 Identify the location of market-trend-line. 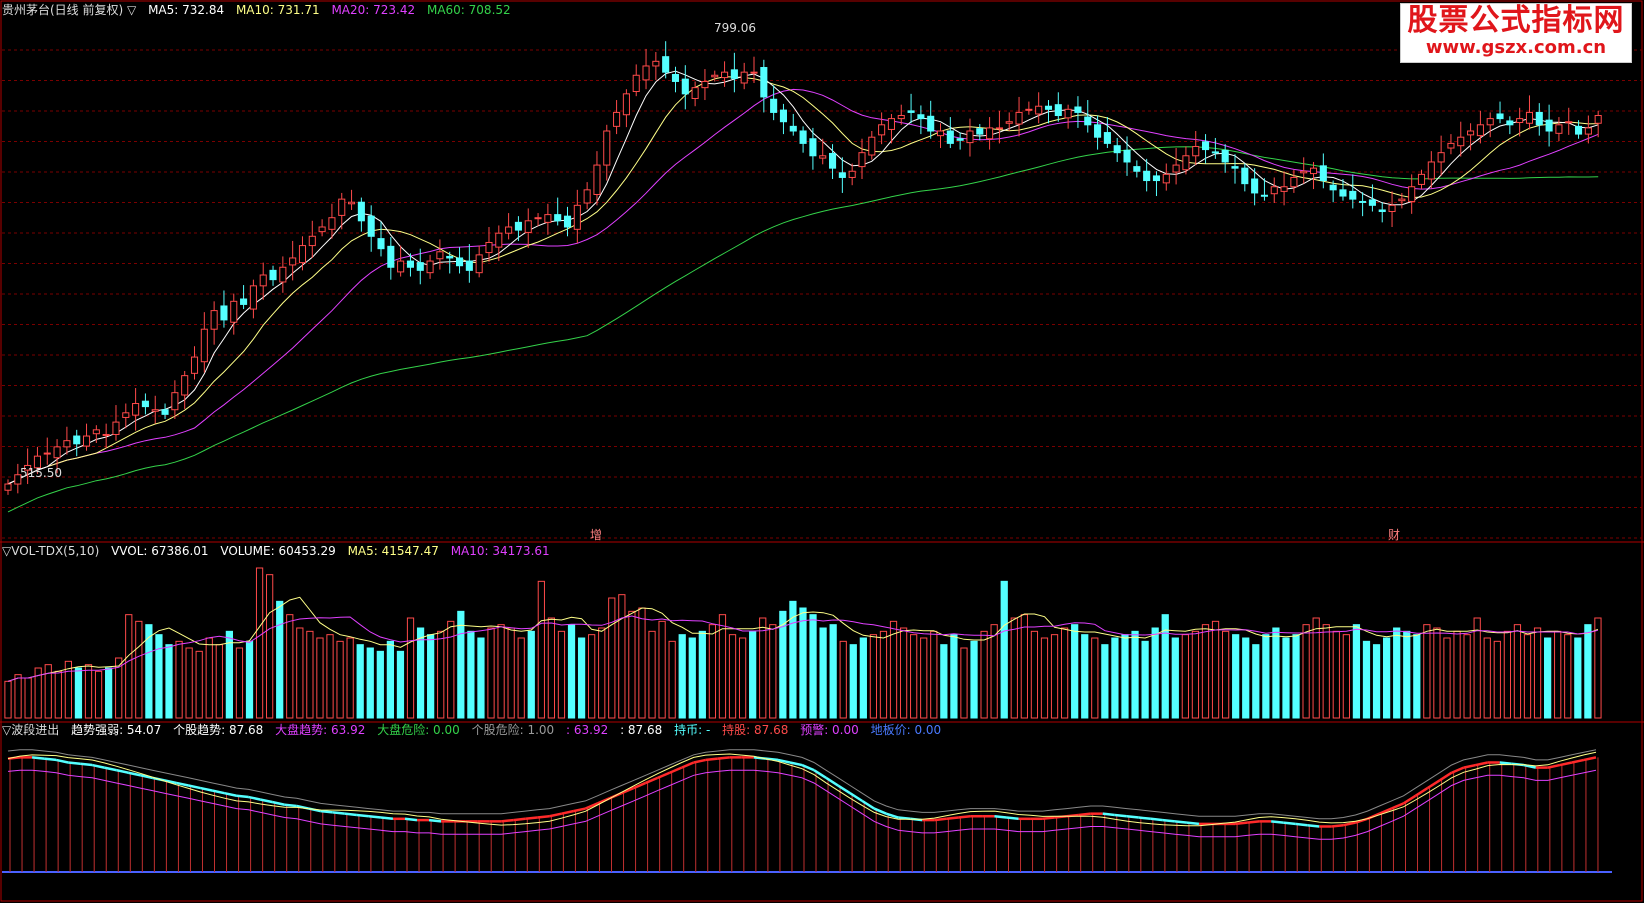
(802, 804).